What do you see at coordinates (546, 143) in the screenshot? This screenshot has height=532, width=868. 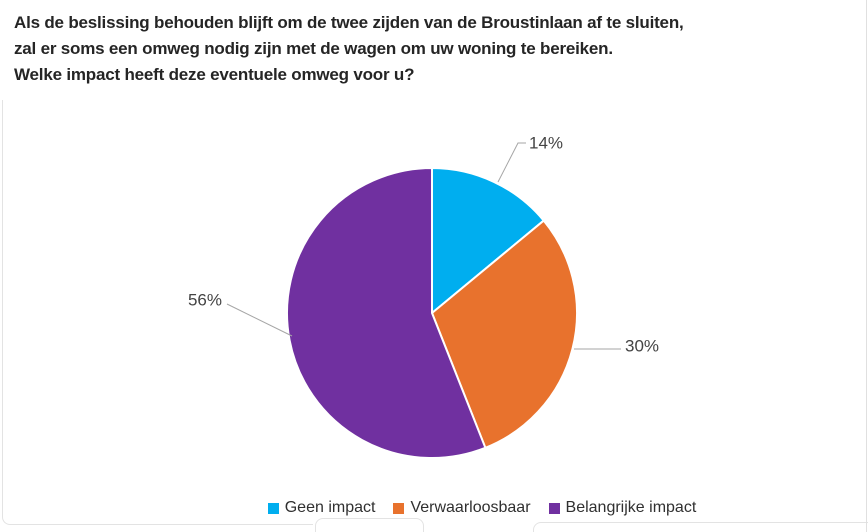 I see `data-label: 14%` at bounding box center [546, 143].